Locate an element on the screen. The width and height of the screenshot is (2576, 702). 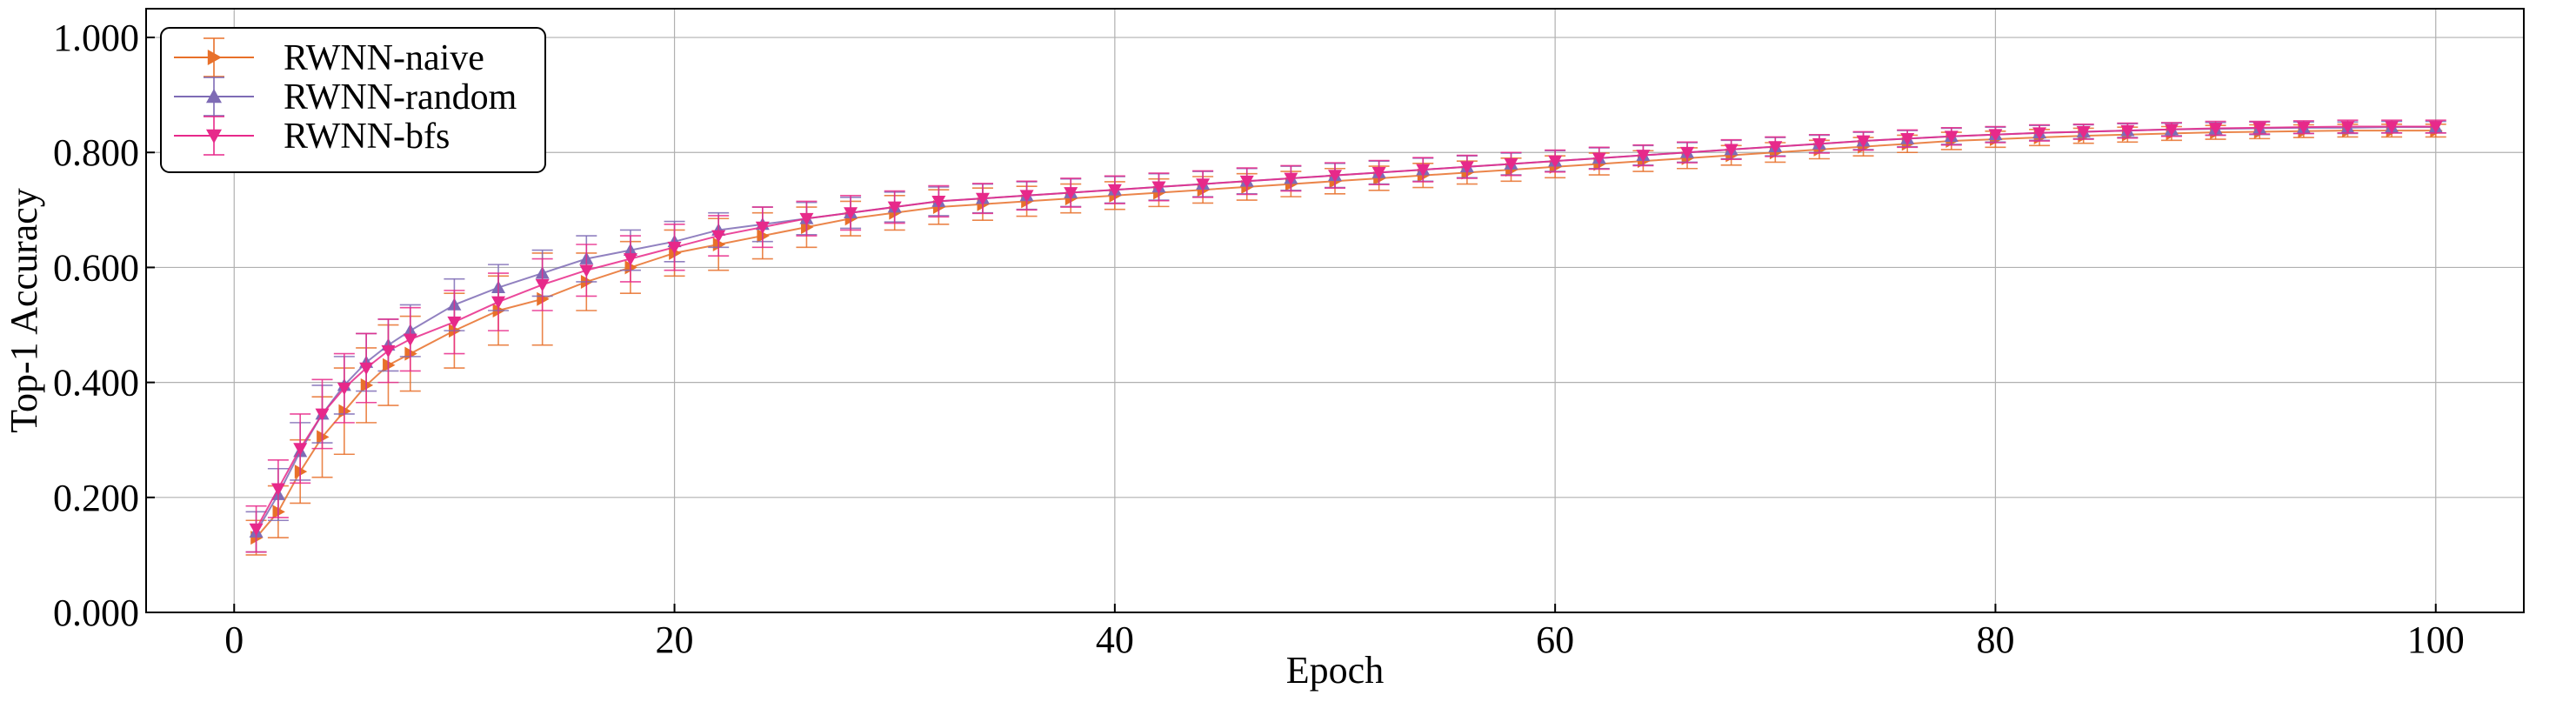
legend-label: RWNN-random is located at coordinates (401, 97).